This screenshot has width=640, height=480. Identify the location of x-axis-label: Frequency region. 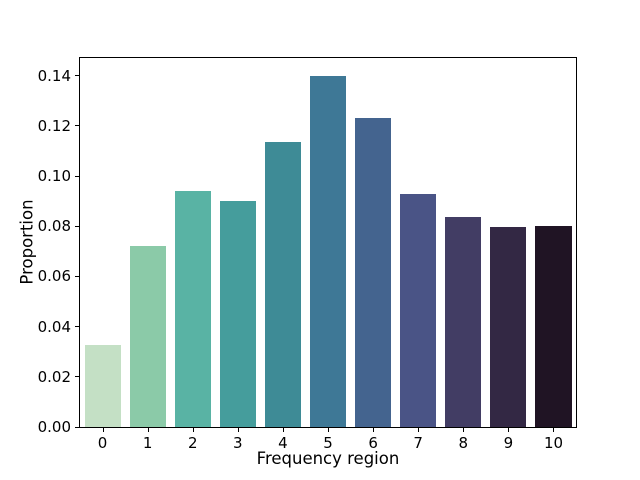
(328, 458).